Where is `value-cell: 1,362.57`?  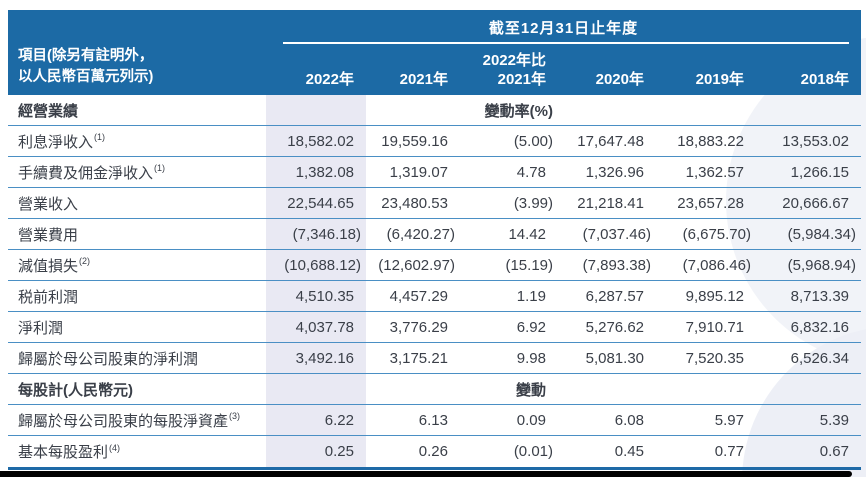
value-cell: 1,362.57 is located at coordinates (714, 172).